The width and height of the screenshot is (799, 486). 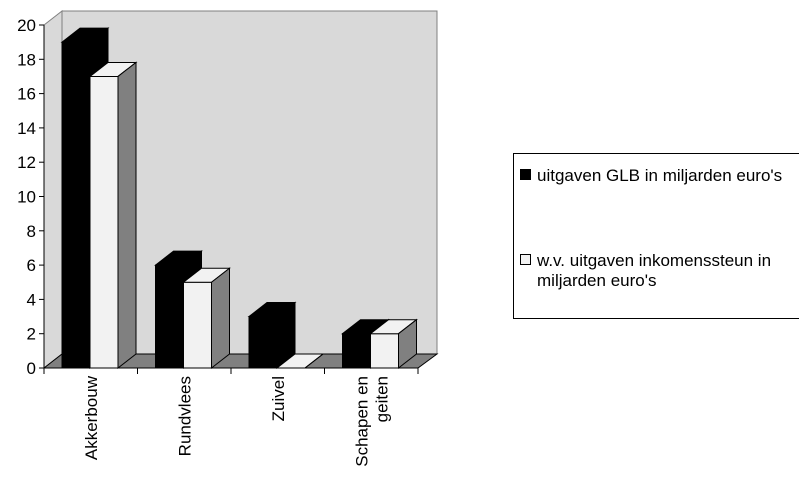 I want to click on x-category-label-line: Schapen en, so click(x=361, y=421).